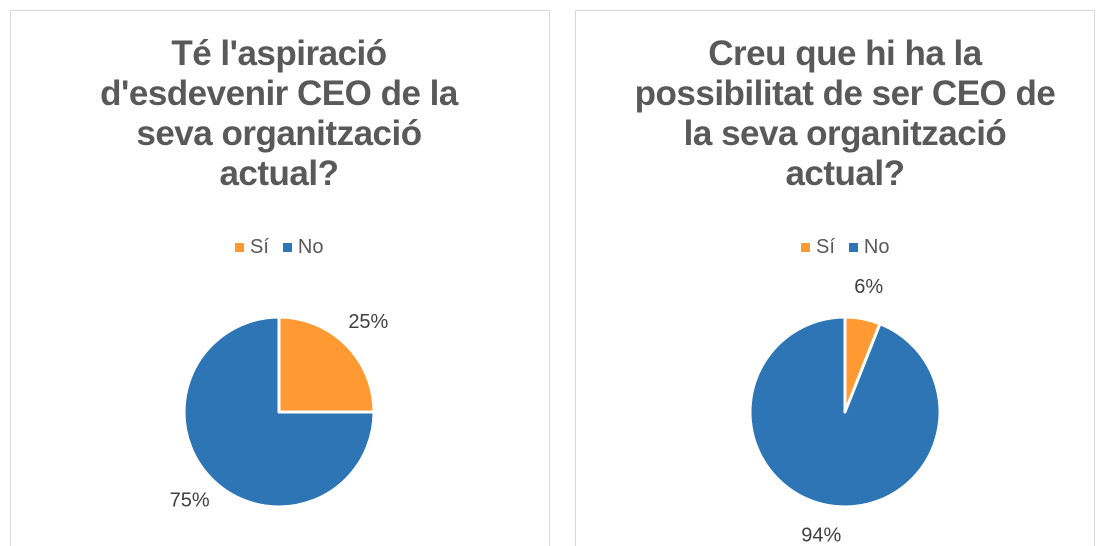  What do you see at coordinates (868, 287) in the screenshot?
I see `data-label: 6%` at bounding box center [868, 287].